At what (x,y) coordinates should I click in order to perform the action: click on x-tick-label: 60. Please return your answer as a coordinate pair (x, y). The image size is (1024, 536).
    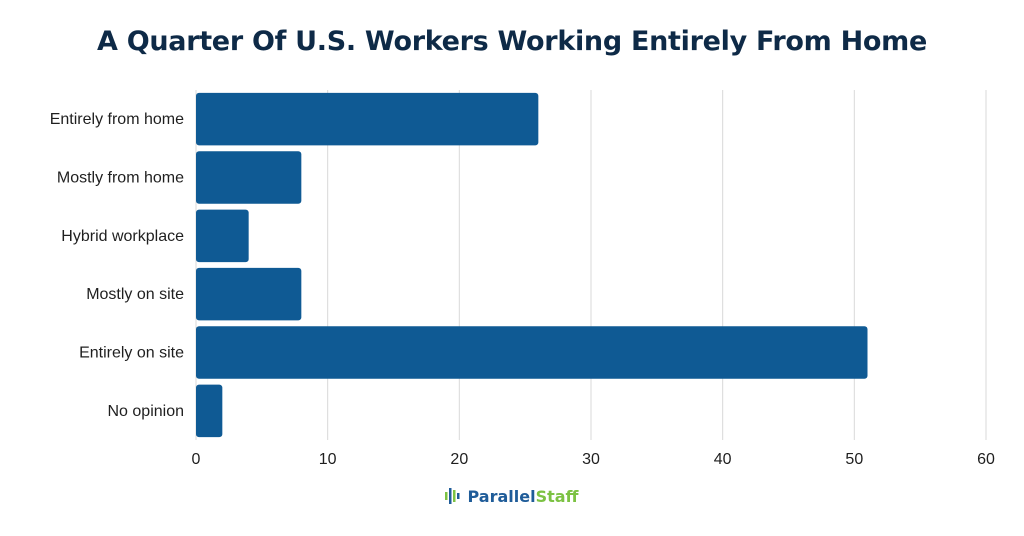
    Looking at the image, I should click on (986, 459).